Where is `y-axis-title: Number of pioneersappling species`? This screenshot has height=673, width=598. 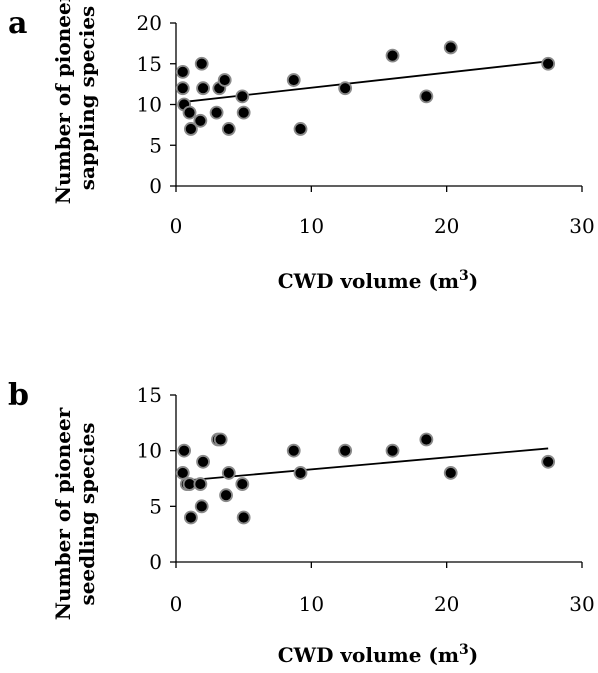
y-axis-title: Number of pioneersappling species is located at coordinates (75, 102).